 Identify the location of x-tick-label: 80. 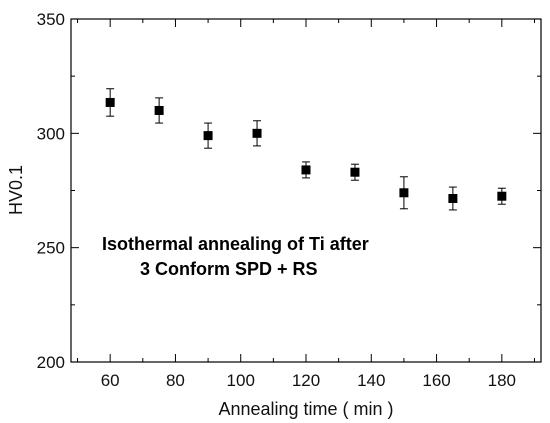
(175, 380).